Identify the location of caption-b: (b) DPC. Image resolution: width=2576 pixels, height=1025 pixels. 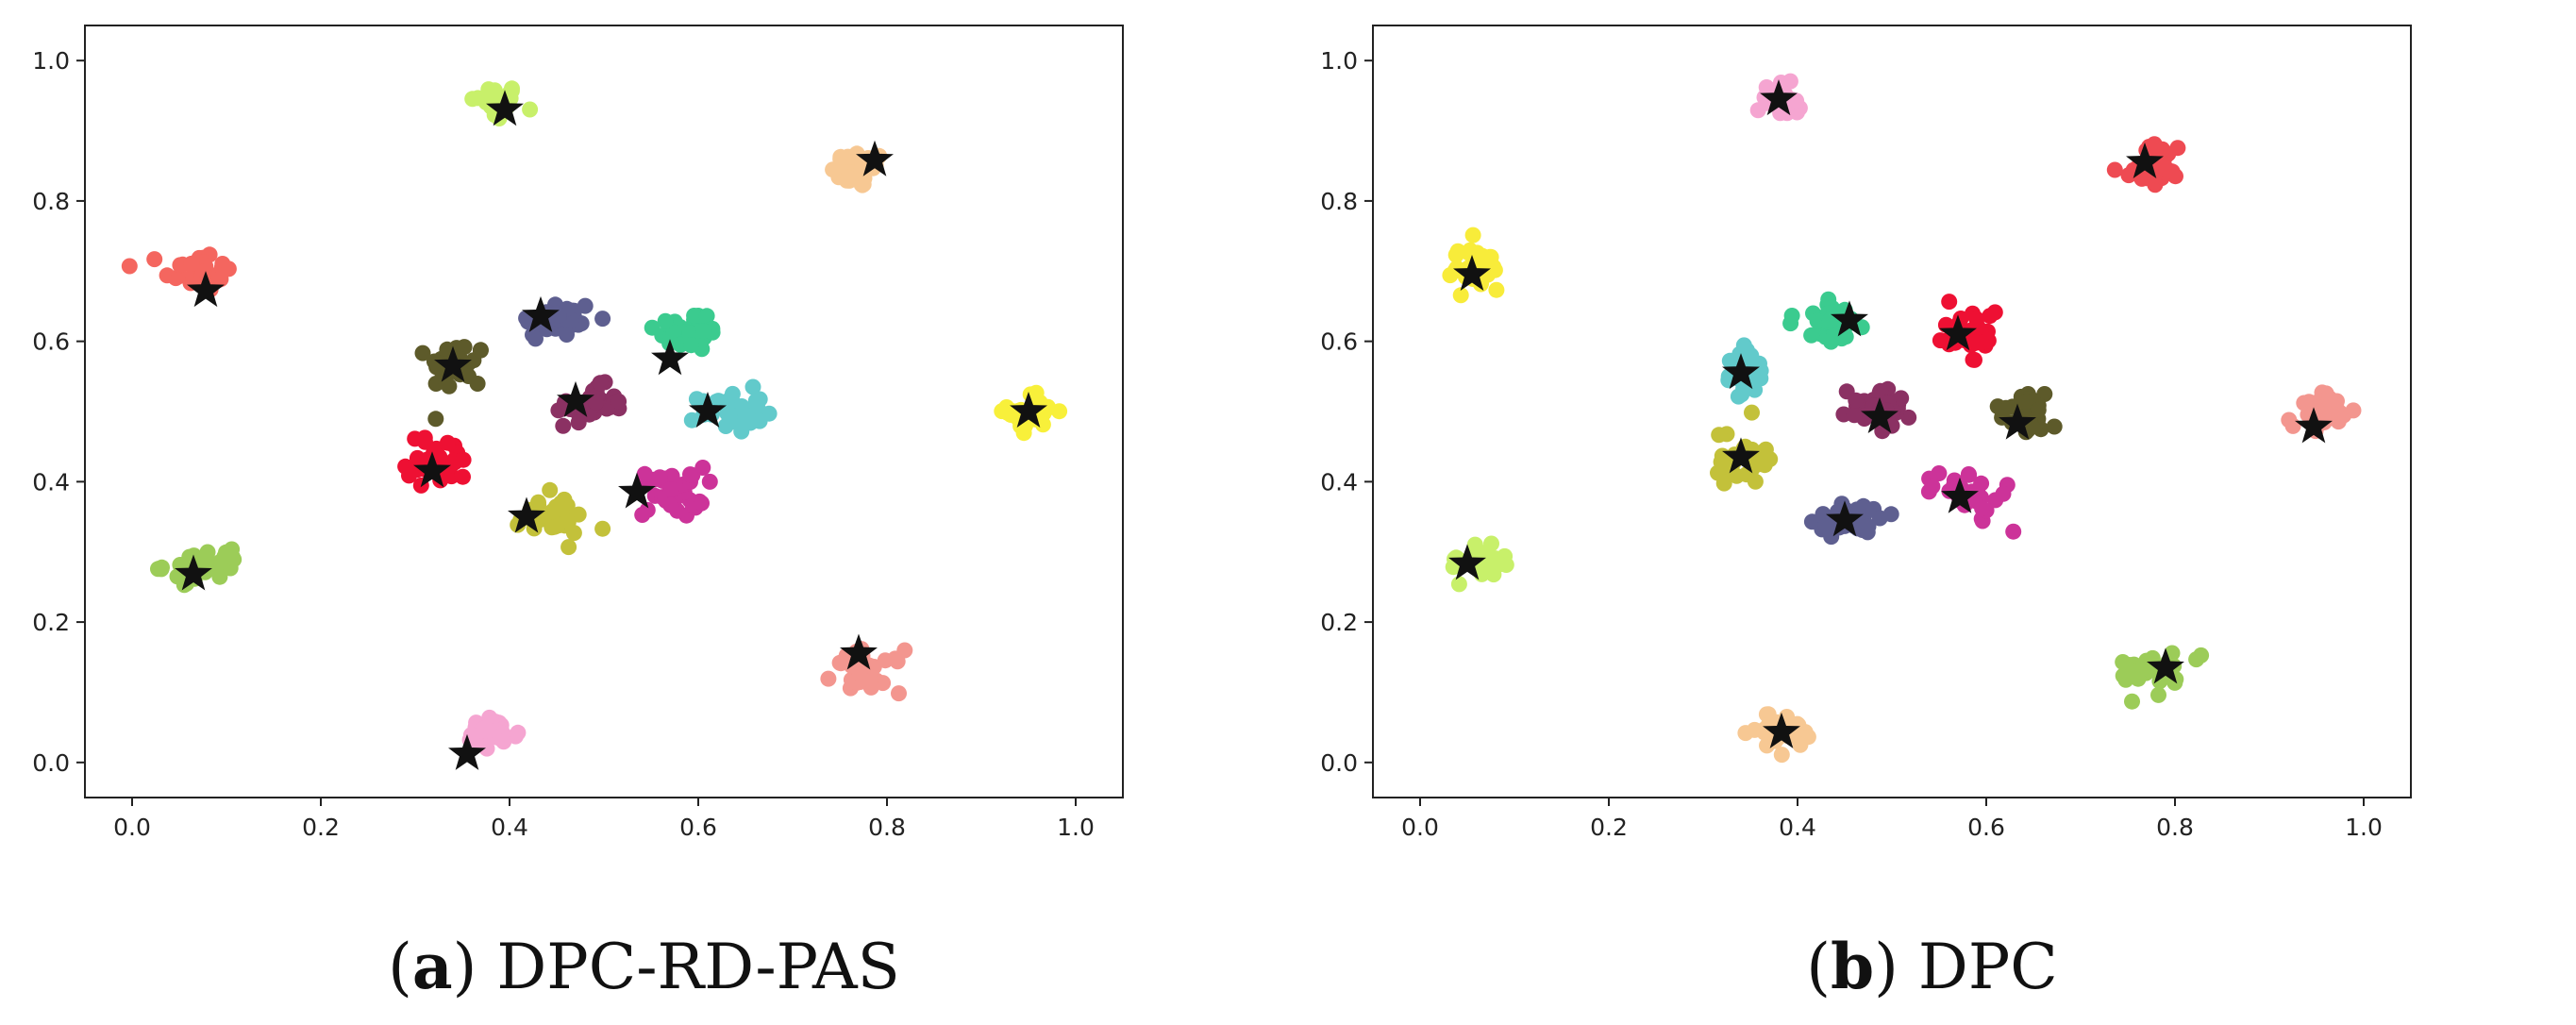
(1932, 966).